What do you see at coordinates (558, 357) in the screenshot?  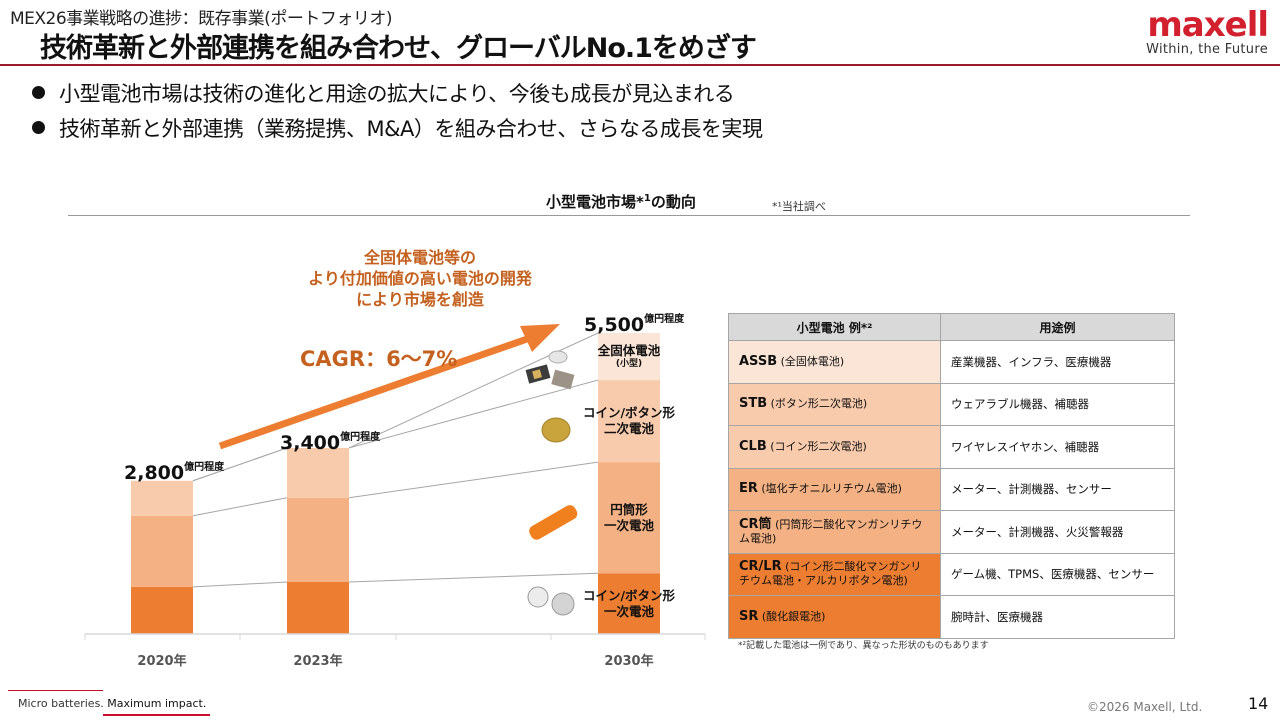 I see `assb-battery-image` at bounding box center [558, 357].